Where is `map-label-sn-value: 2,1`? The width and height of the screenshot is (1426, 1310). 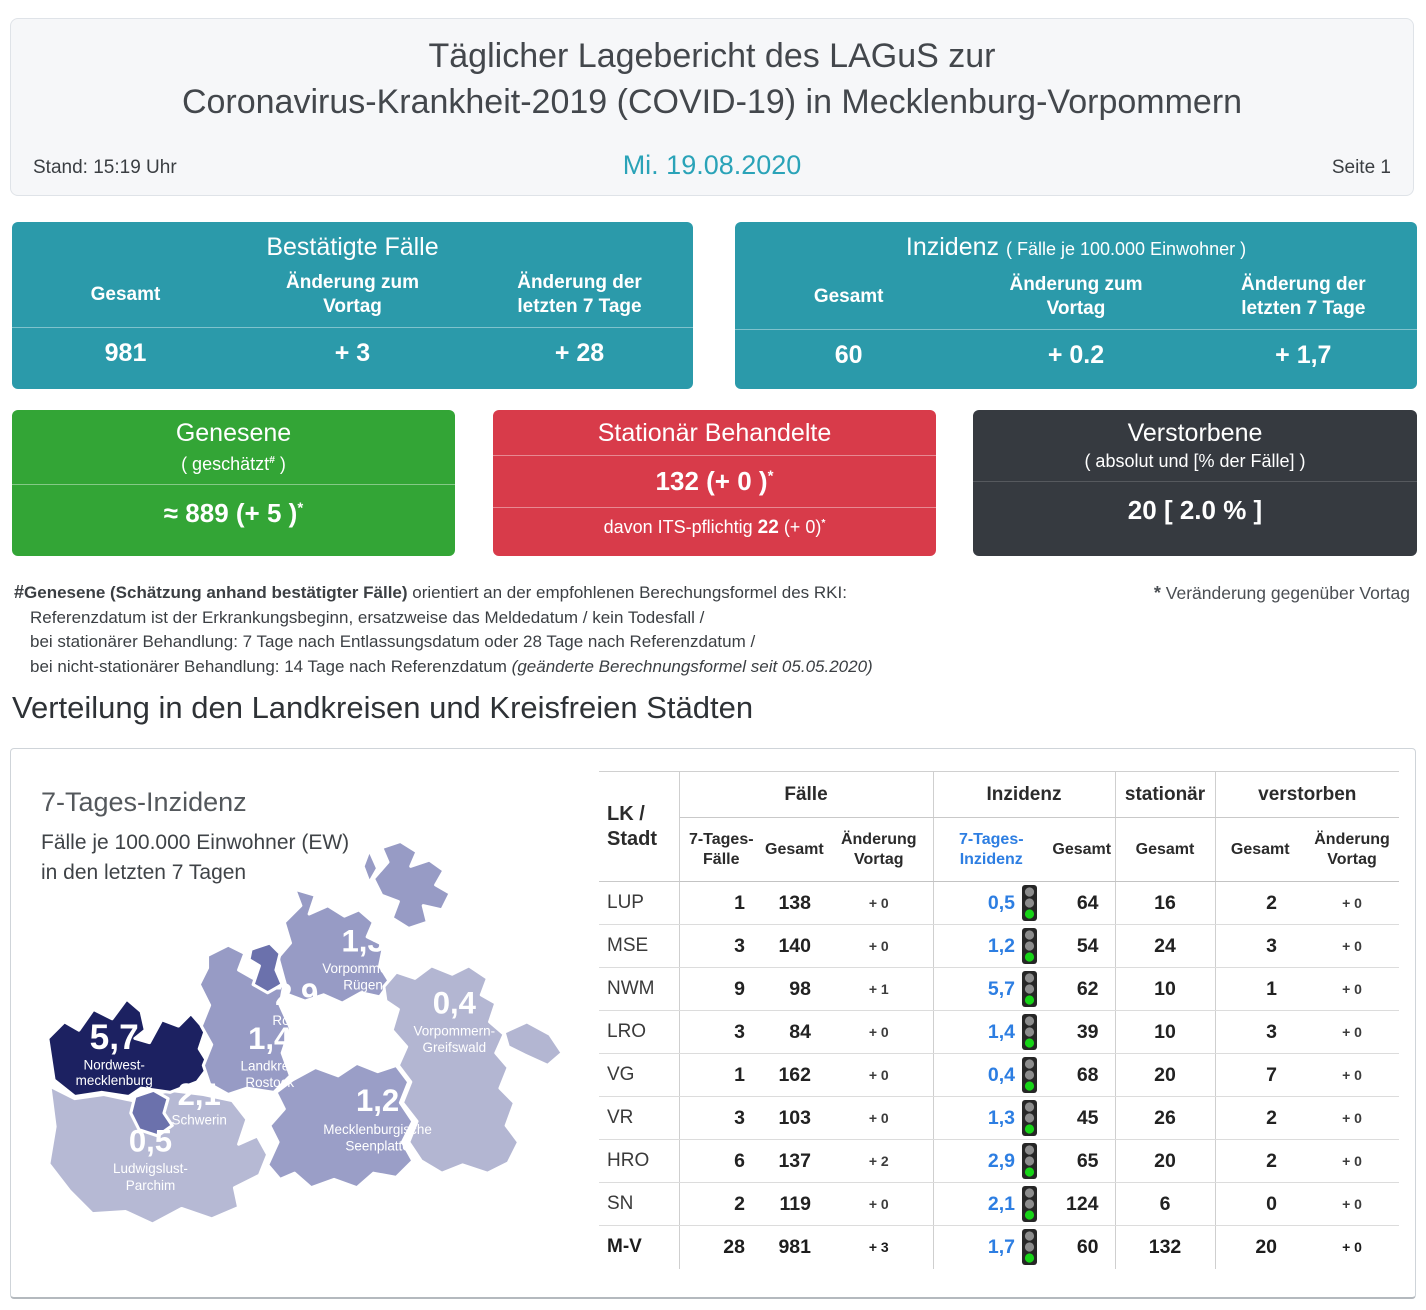 map-label-sn-value: 2,1 is located at coordinates (199, 1094).